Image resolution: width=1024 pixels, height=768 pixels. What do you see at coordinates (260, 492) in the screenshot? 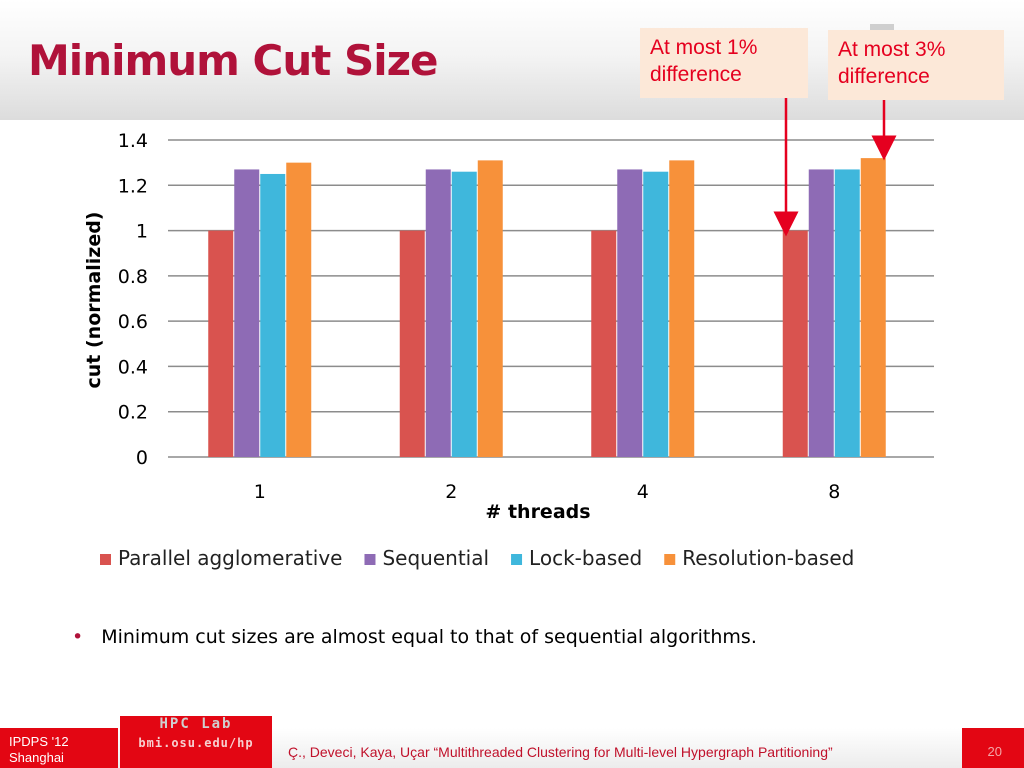
I see `x-tick-label: 1` at bounding box center [260, 492].